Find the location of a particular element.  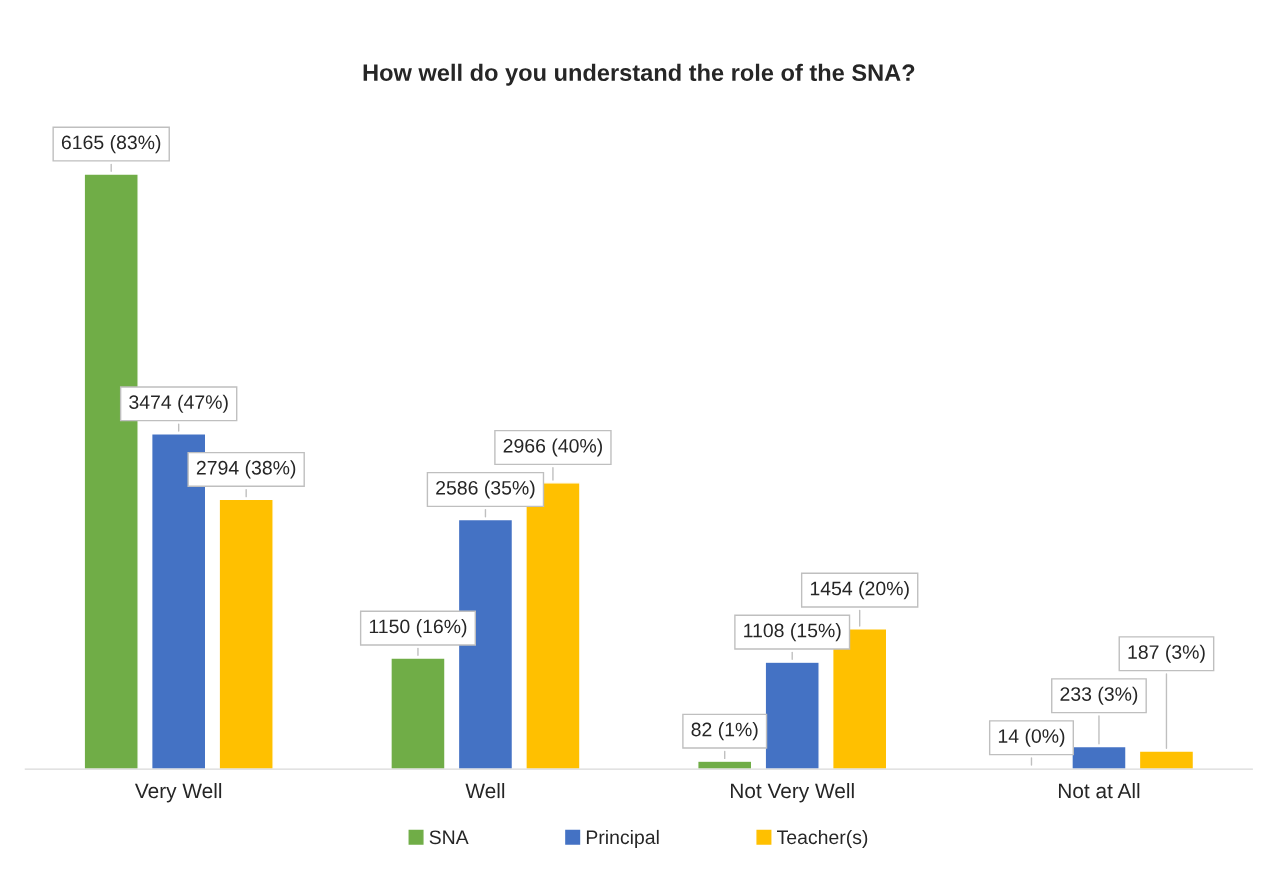

x-tick-label: Not Very Well is located at coordinates (792, 792).